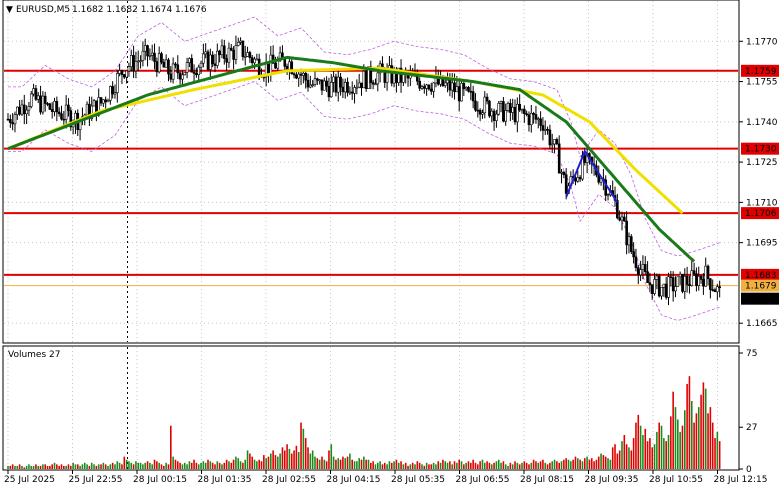 This screenshot has height=489, width=781. Describe the element at coordinates (748, 412) in the screenshot. I see `volume-axis: 75 27 0` at that location.